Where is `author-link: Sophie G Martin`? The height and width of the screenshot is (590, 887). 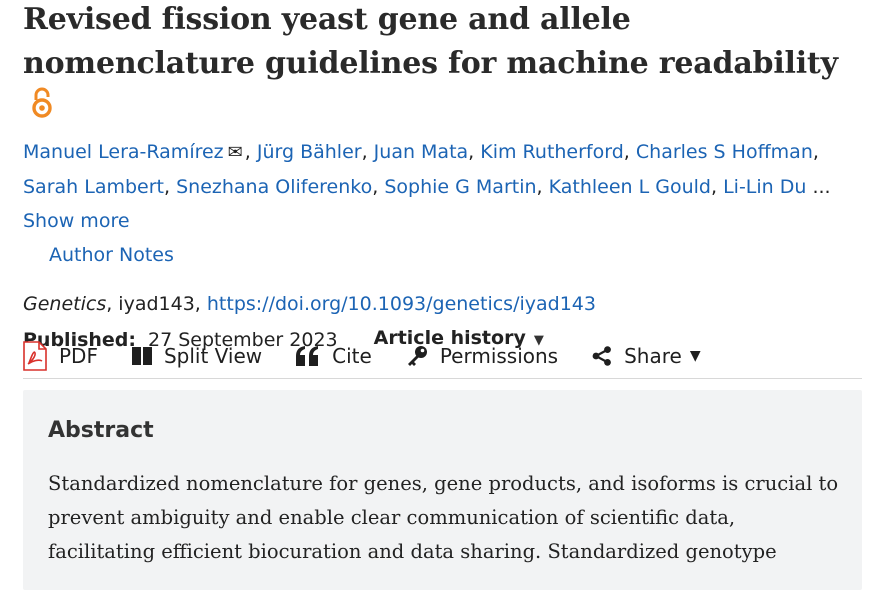
author-link: Sophie G Martin is located at coordinates (460, 187).